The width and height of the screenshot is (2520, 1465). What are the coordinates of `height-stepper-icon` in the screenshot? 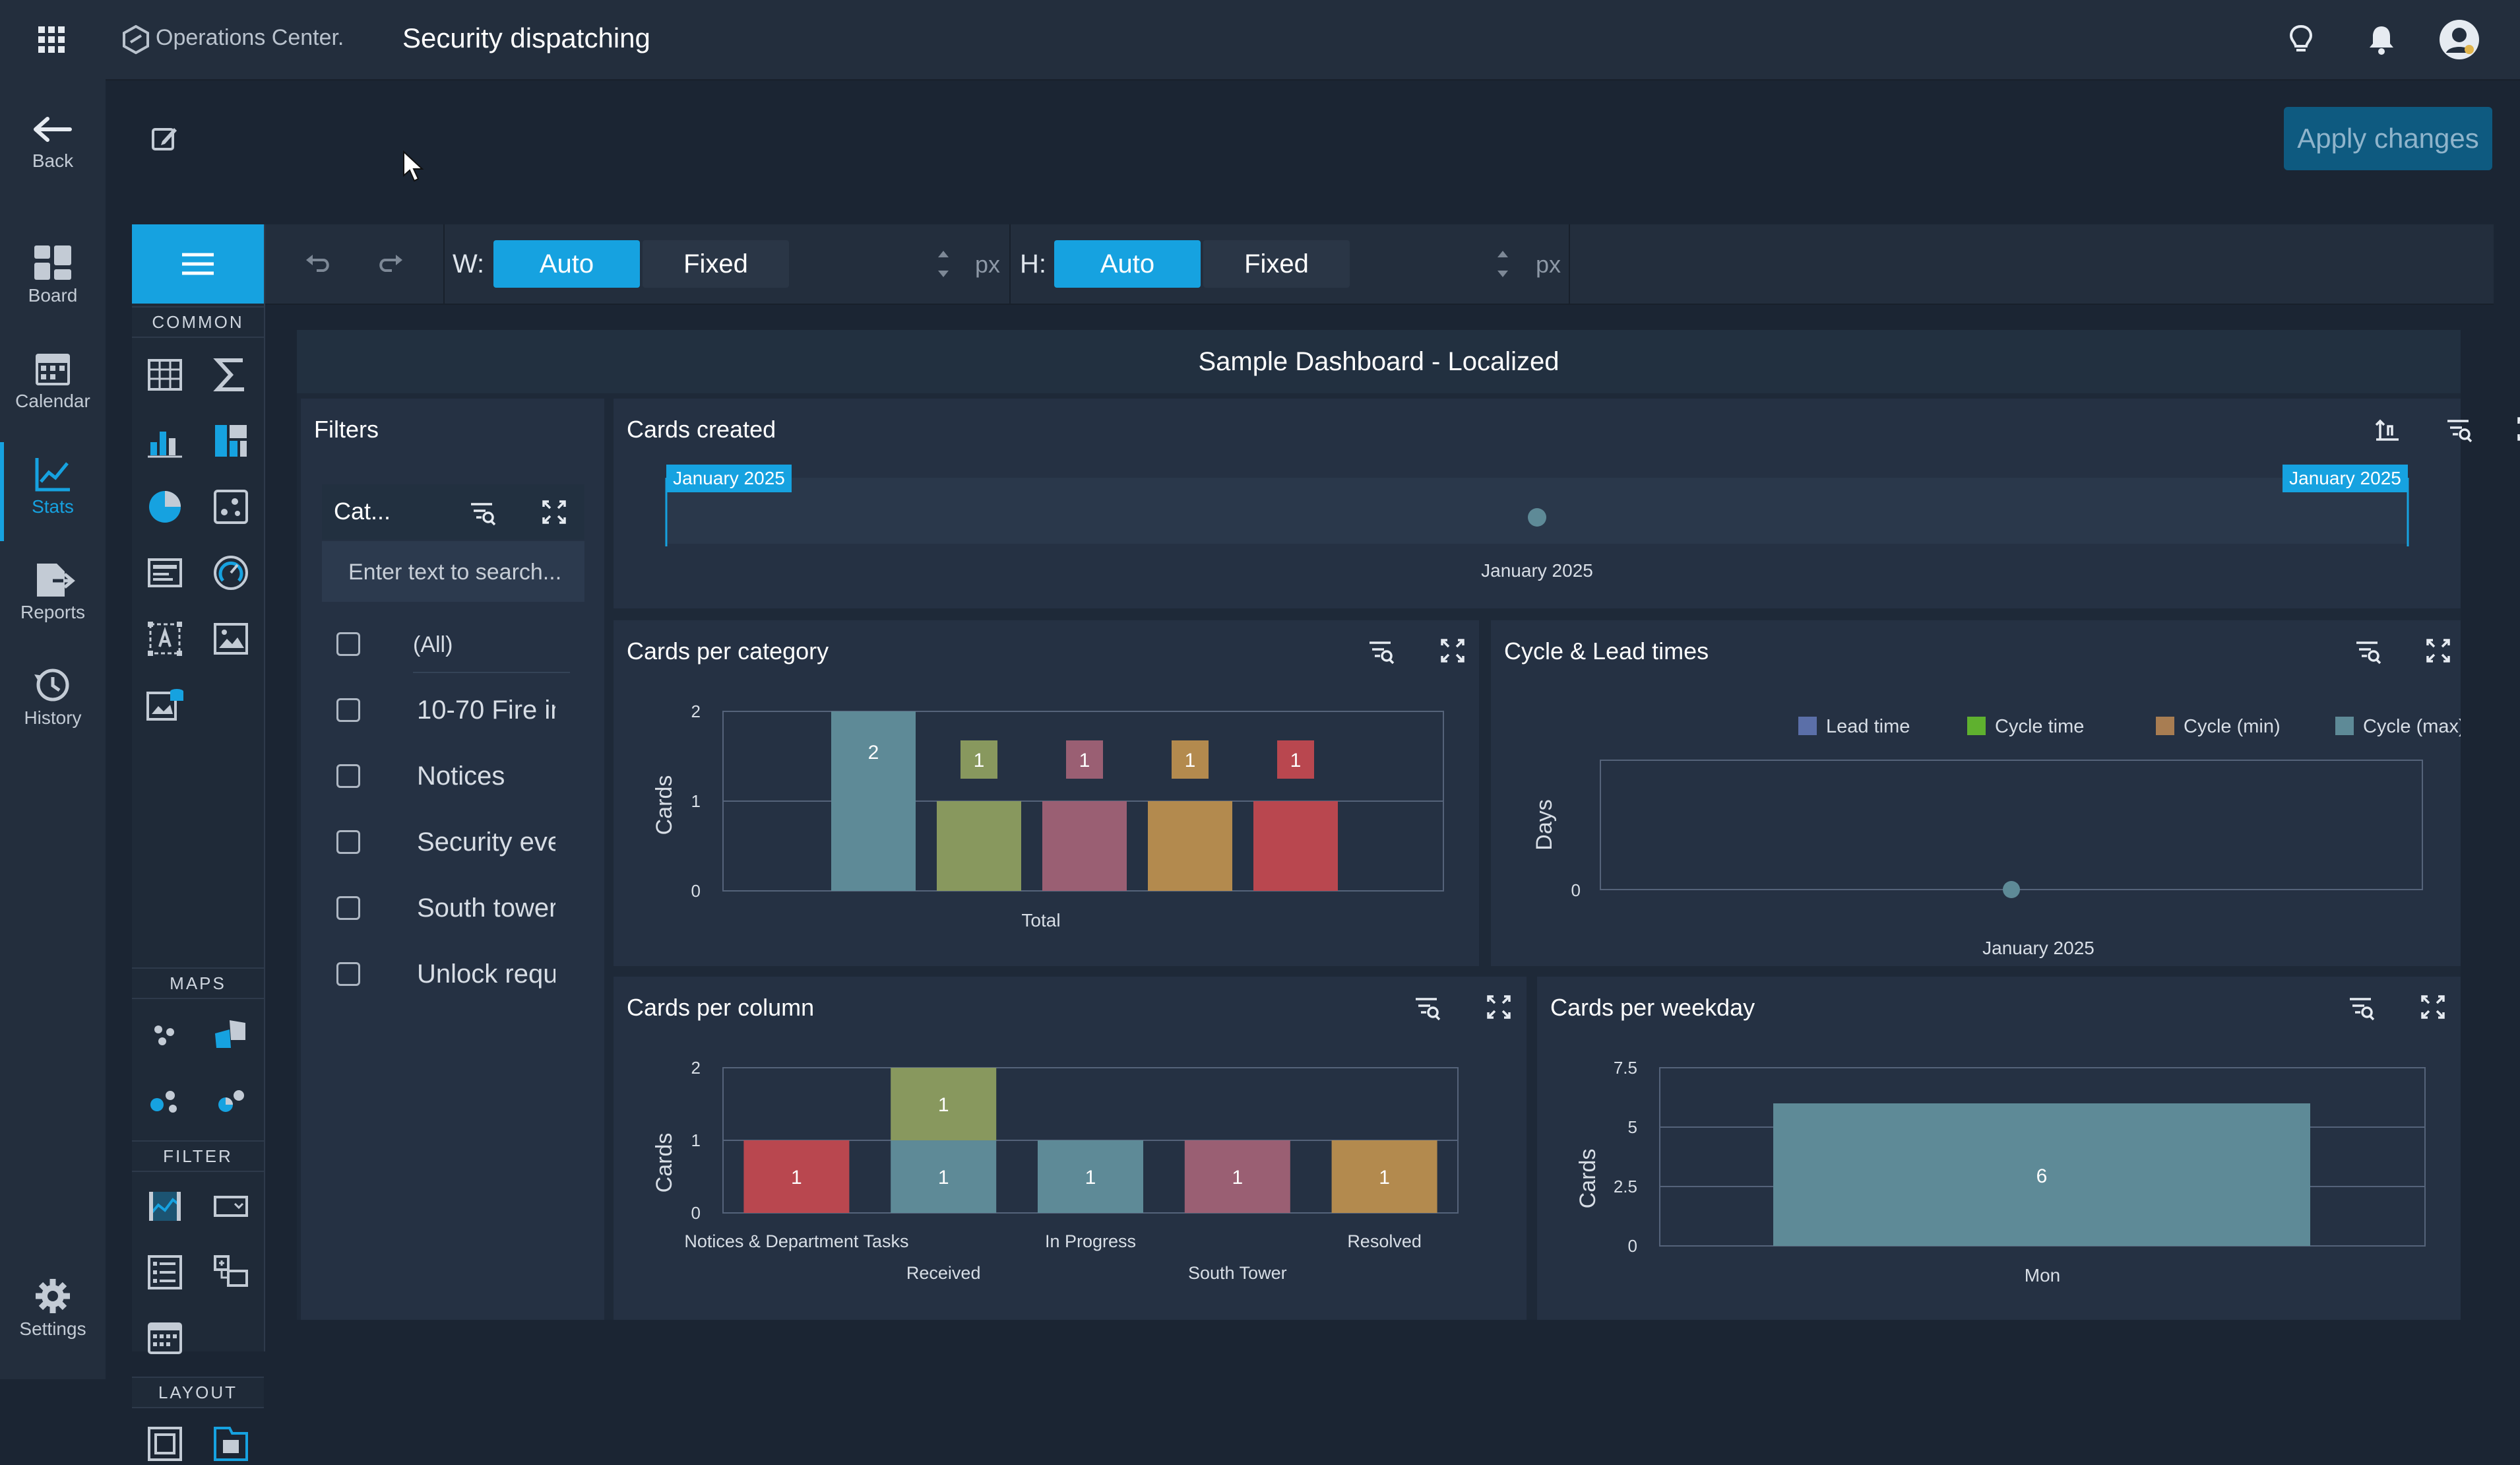 It's located at (1503, 264).